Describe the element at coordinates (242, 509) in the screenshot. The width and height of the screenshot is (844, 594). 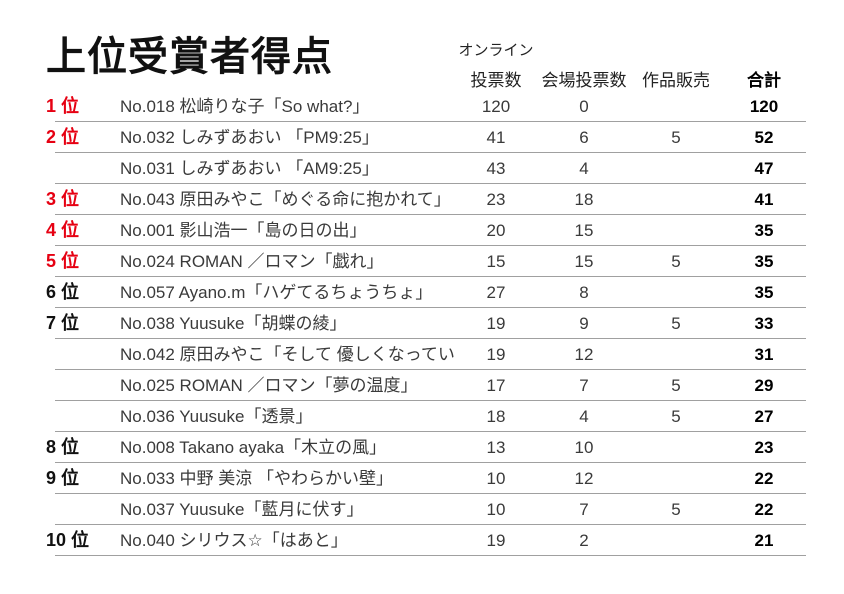
I see `entry-cell: No.037 Yuusuke「藍月に伏す」` at that location.